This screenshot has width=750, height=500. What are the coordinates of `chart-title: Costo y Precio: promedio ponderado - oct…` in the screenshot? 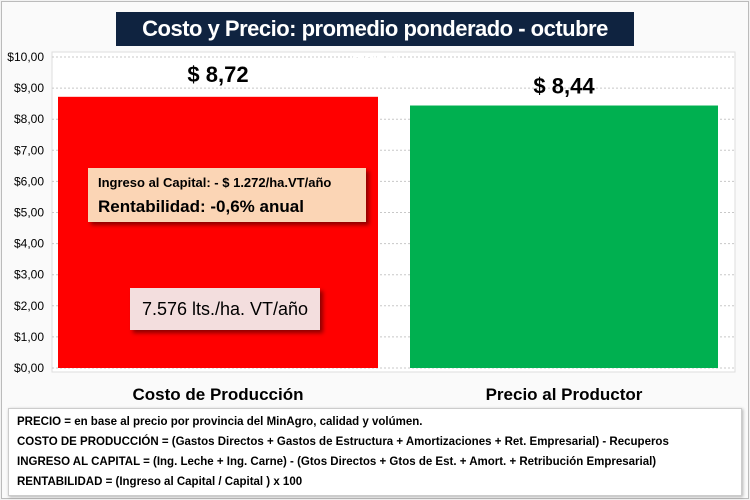 It's located at (375, 43).